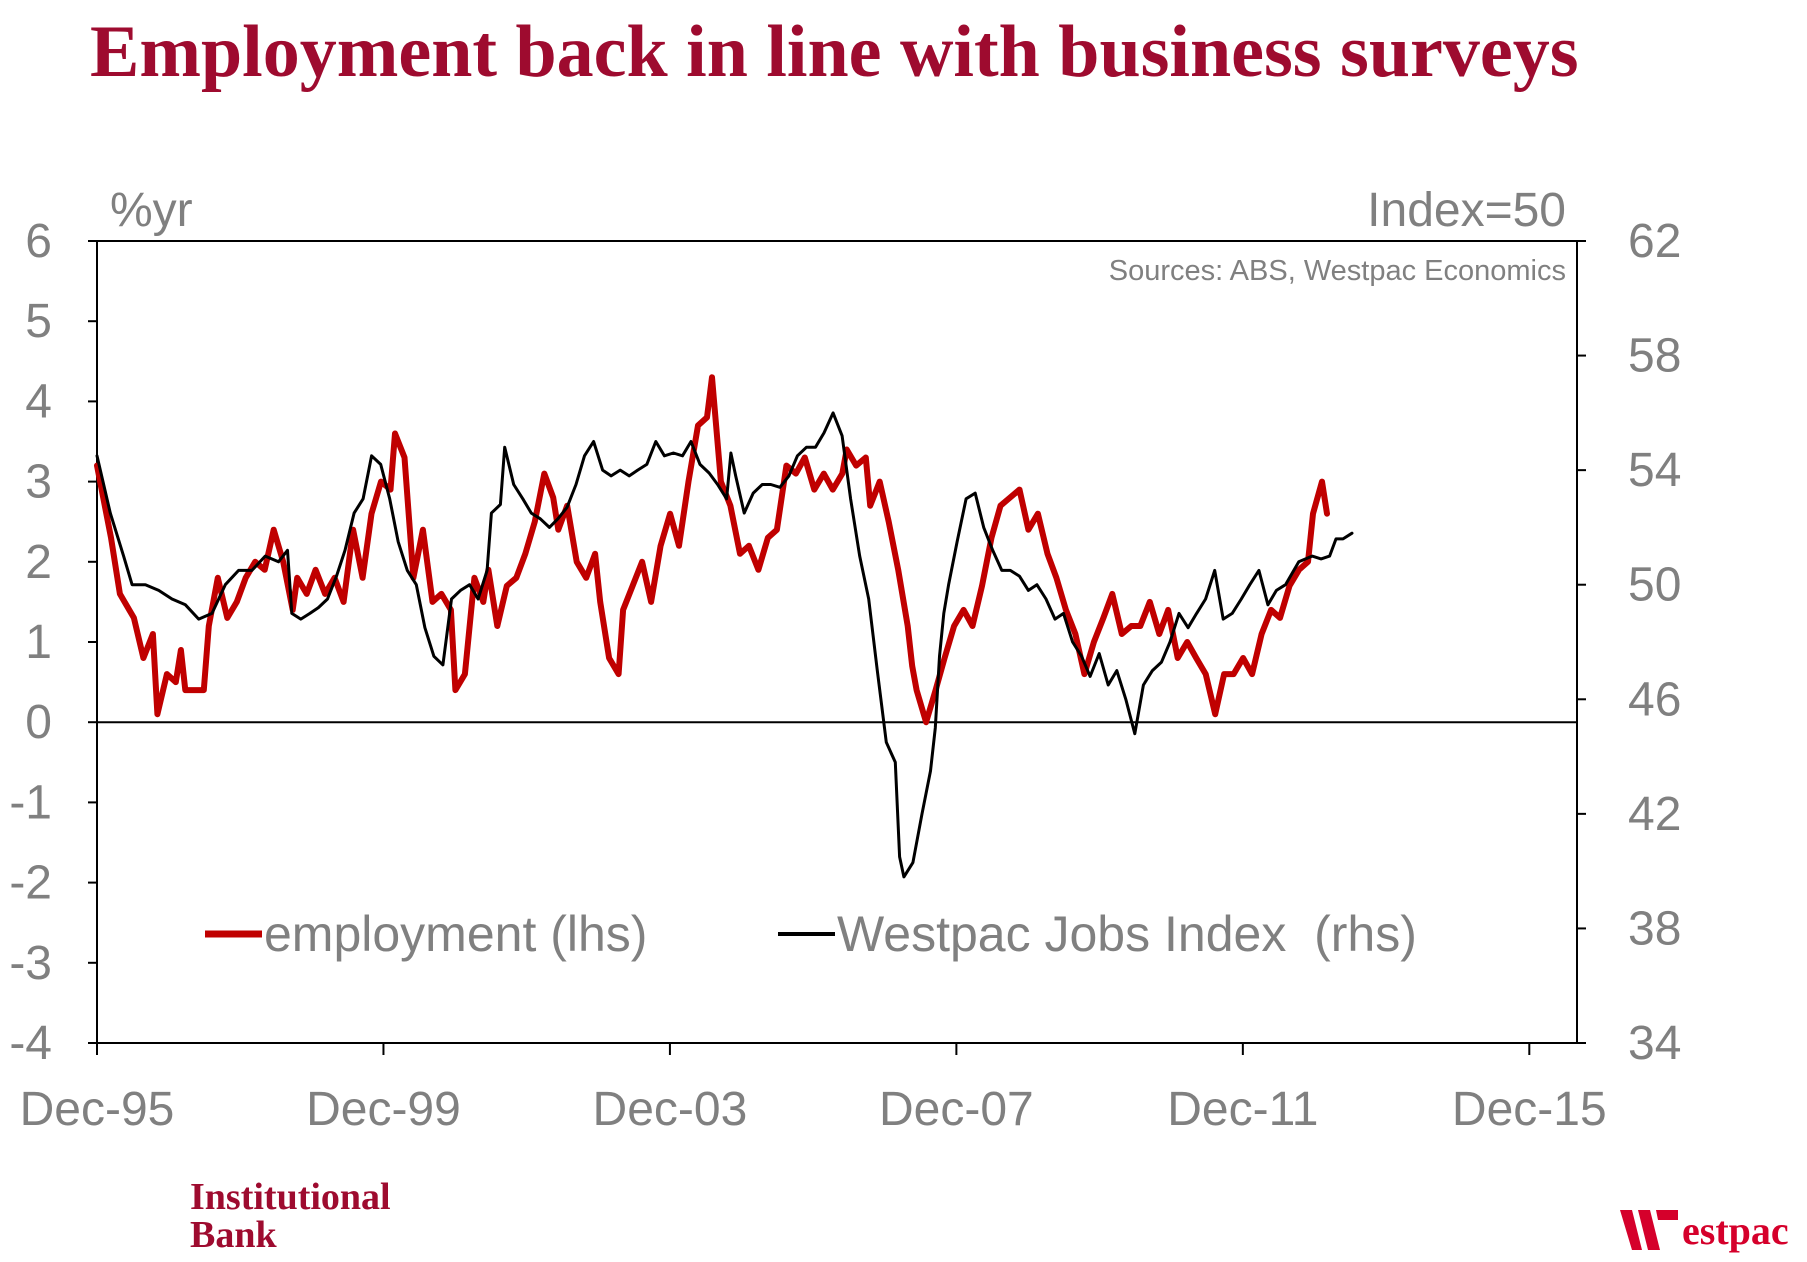 This screenshot has width=1807, height=1262. What do you see at coordinates (1654, 241) in the screenshot?
I see `right-tick-label: 62` at bounding box center [1654, 241].